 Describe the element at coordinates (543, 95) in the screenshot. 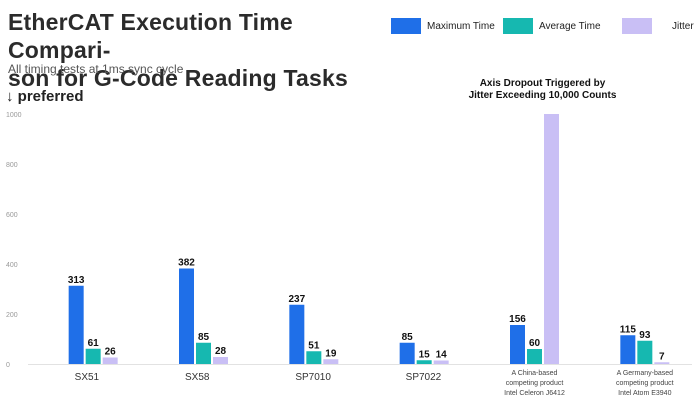

I see `jitter-annotation-line: Jitter Exceeding 10,000 Counts` at that location.